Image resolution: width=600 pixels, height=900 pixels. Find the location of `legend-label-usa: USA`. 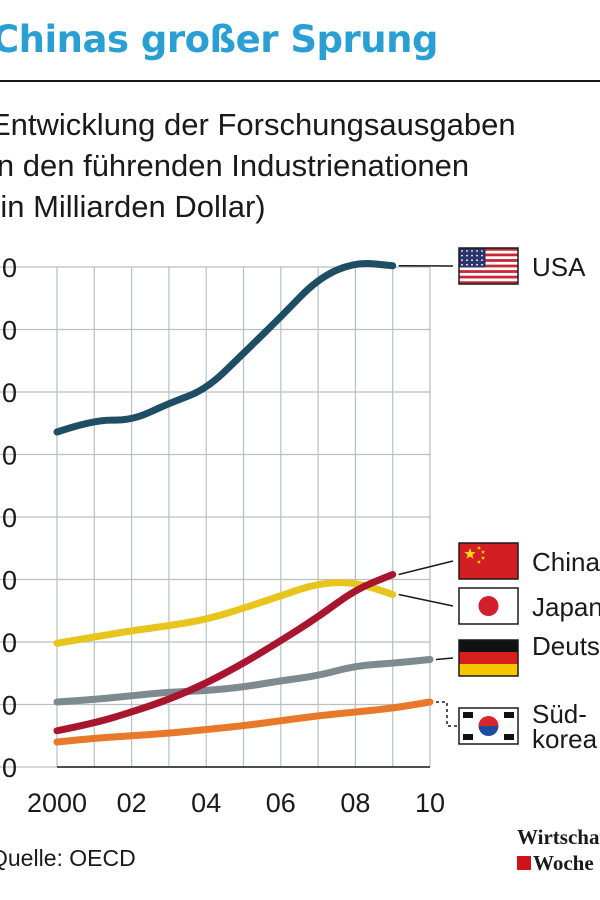

legend-label-usa: USA is located at coordinates (559, 267).